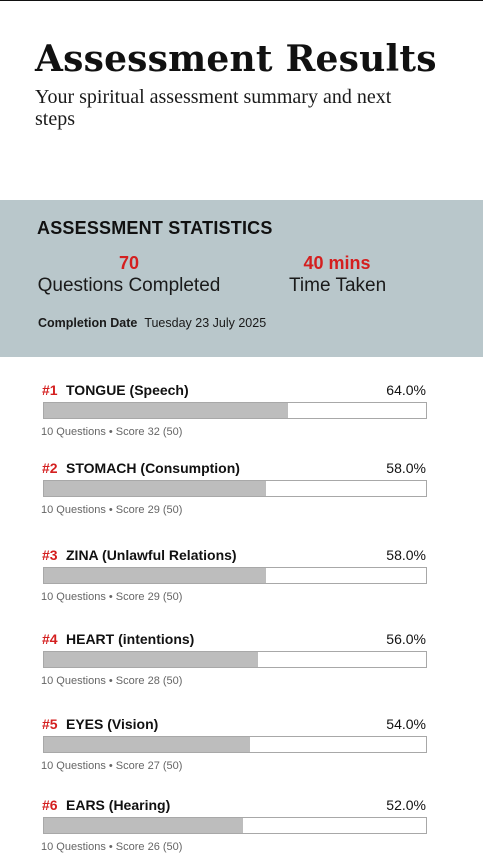  Describe the element at coordinates (112, 847) in the screenshot. I see `result-meta: 10 Questions • Score 26 (50)` at that location.